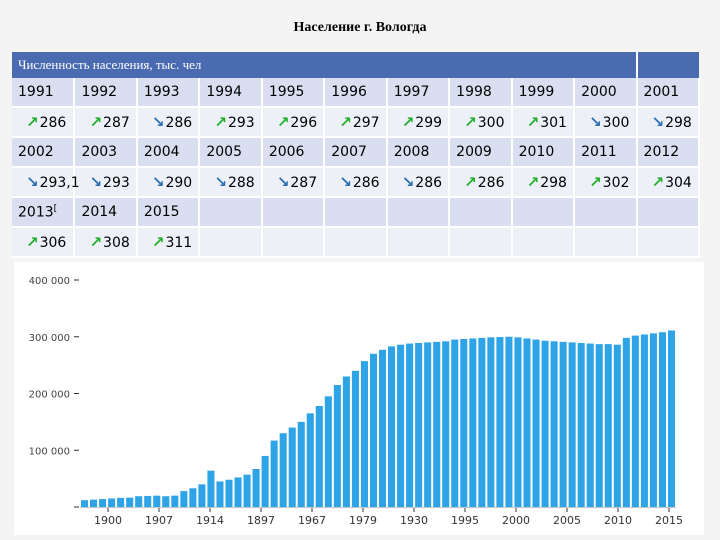 This screenshot has width=720, height=540. What do you see at coordinates (349, 152) in the screenshot?
I see `year-label: 2007` at bounding box center [349, 152].